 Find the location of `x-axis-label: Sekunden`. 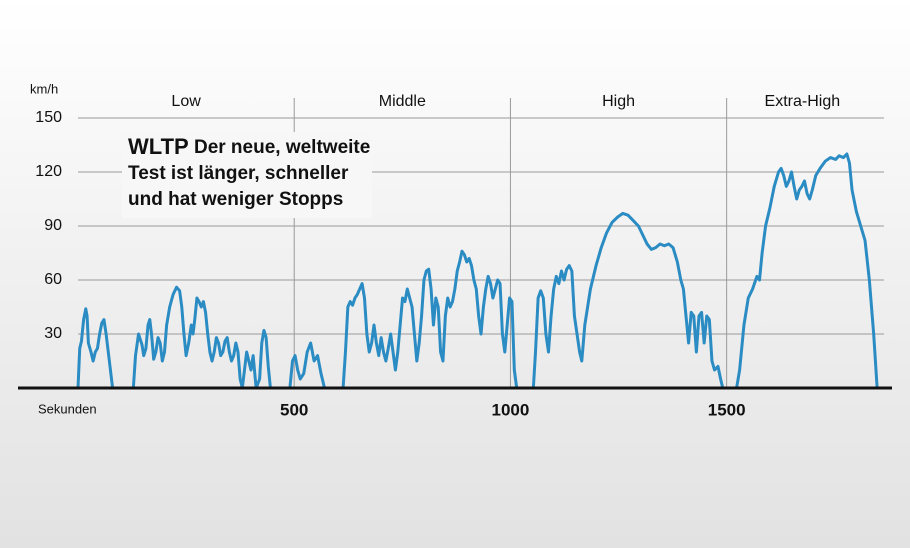

x-axis-label: Sekunden is located at coordinates (67, 408).